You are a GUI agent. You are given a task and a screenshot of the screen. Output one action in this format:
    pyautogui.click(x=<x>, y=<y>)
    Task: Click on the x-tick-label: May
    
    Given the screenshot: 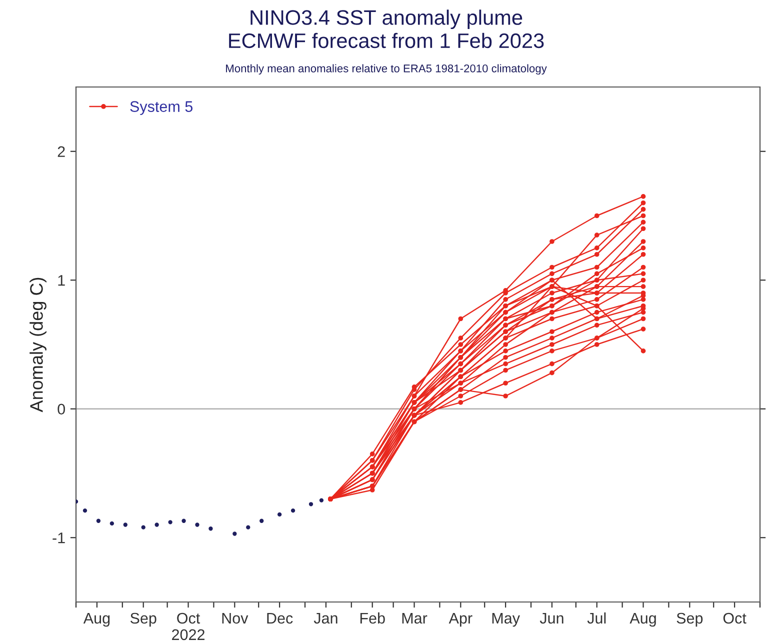 What is the action you would take?
    pyautogui.click(x=506, y=619)
    